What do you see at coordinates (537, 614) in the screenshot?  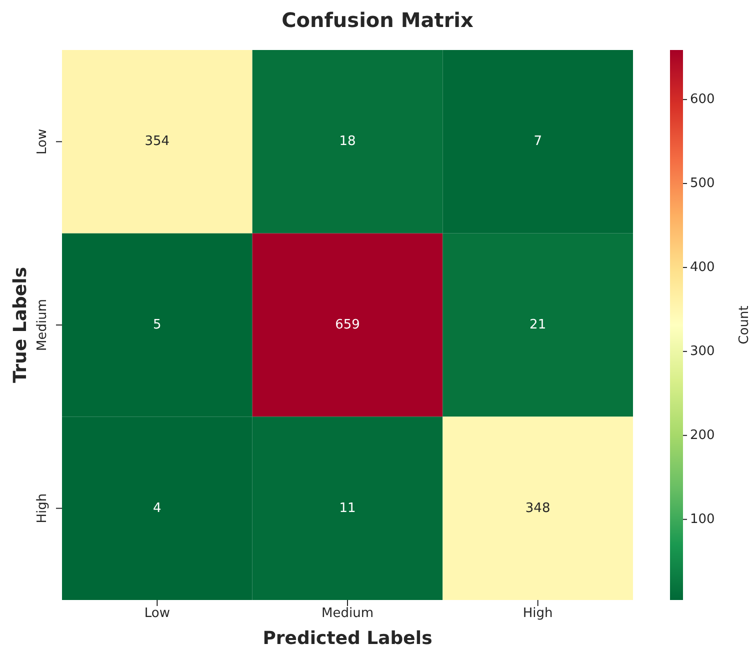 I see `x-tick-label: High` at bounding box center [537, 614].